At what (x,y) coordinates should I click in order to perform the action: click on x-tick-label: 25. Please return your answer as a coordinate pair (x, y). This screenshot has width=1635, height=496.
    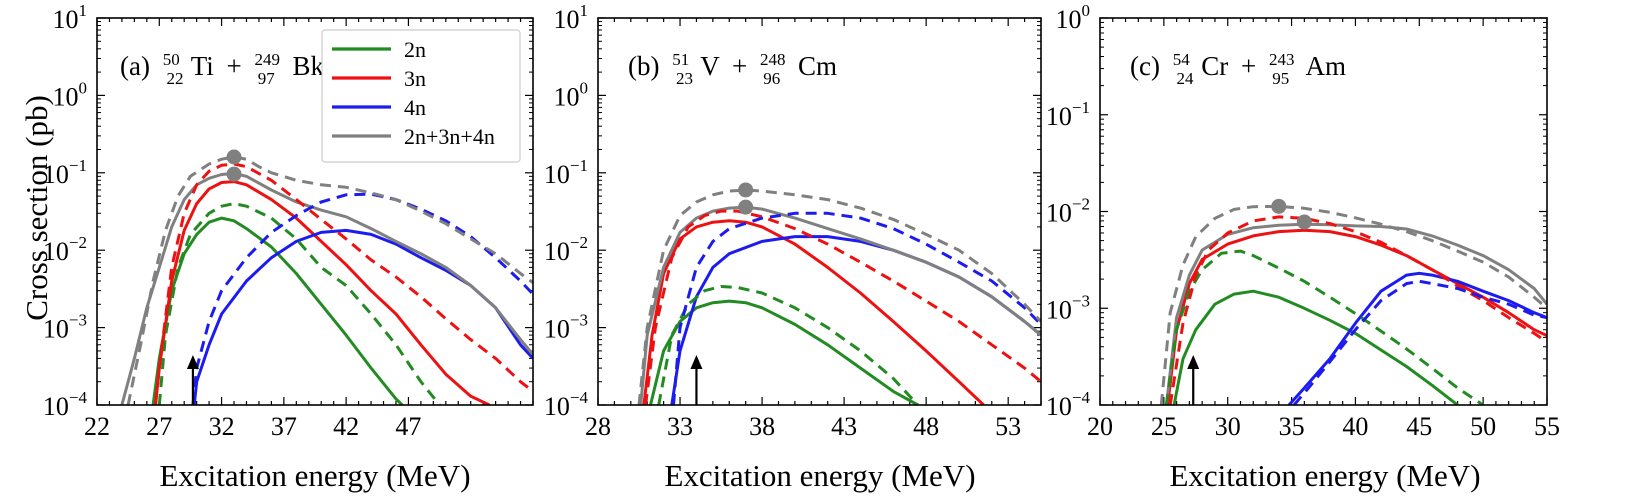
    Looking at the image, I should click on (1164, 426).